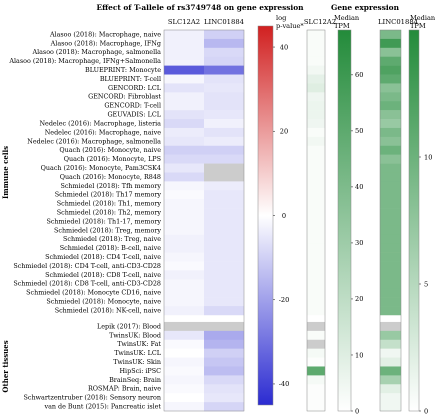  I want to click on row-label: Schmiedel (2018): Th1, memory, so click(109, 204).